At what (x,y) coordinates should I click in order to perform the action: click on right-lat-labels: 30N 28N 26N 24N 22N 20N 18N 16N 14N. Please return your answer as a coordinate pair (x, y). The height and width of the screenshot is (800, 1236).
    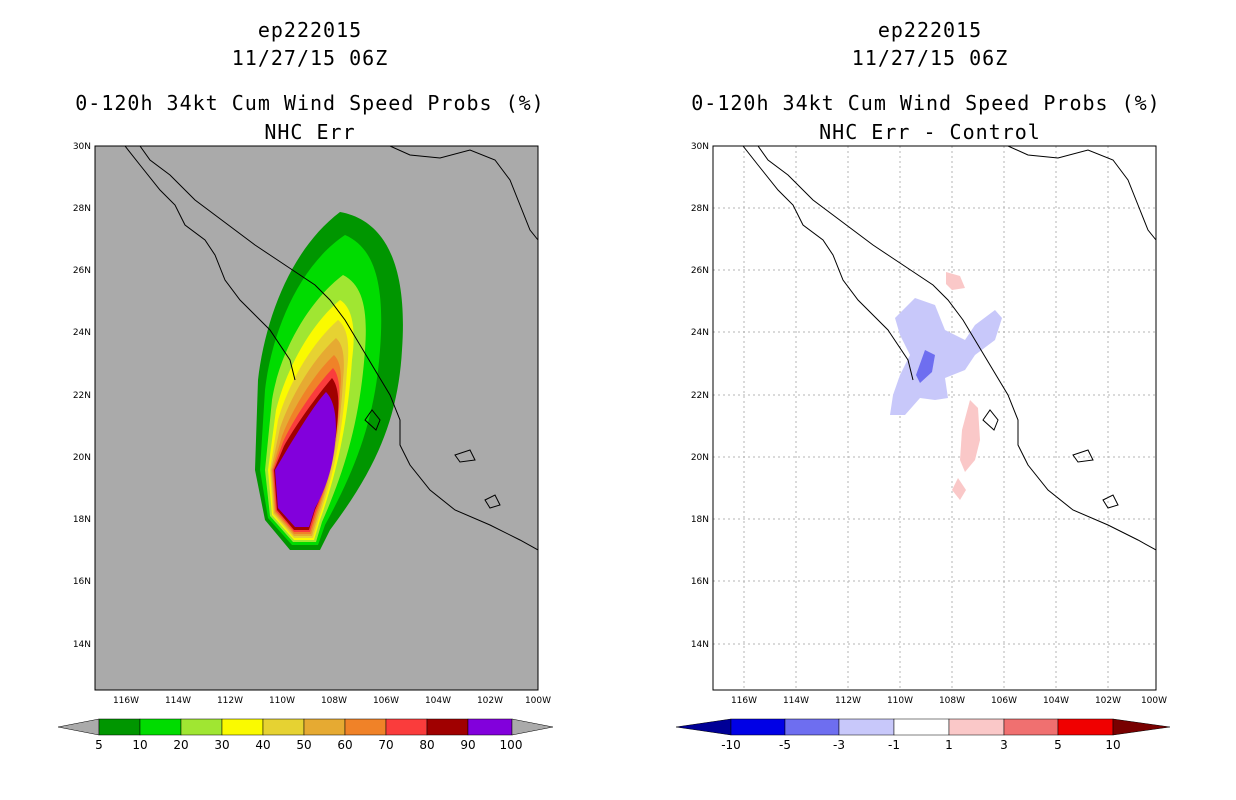
    Looking at the image, I should click on (700, 396).